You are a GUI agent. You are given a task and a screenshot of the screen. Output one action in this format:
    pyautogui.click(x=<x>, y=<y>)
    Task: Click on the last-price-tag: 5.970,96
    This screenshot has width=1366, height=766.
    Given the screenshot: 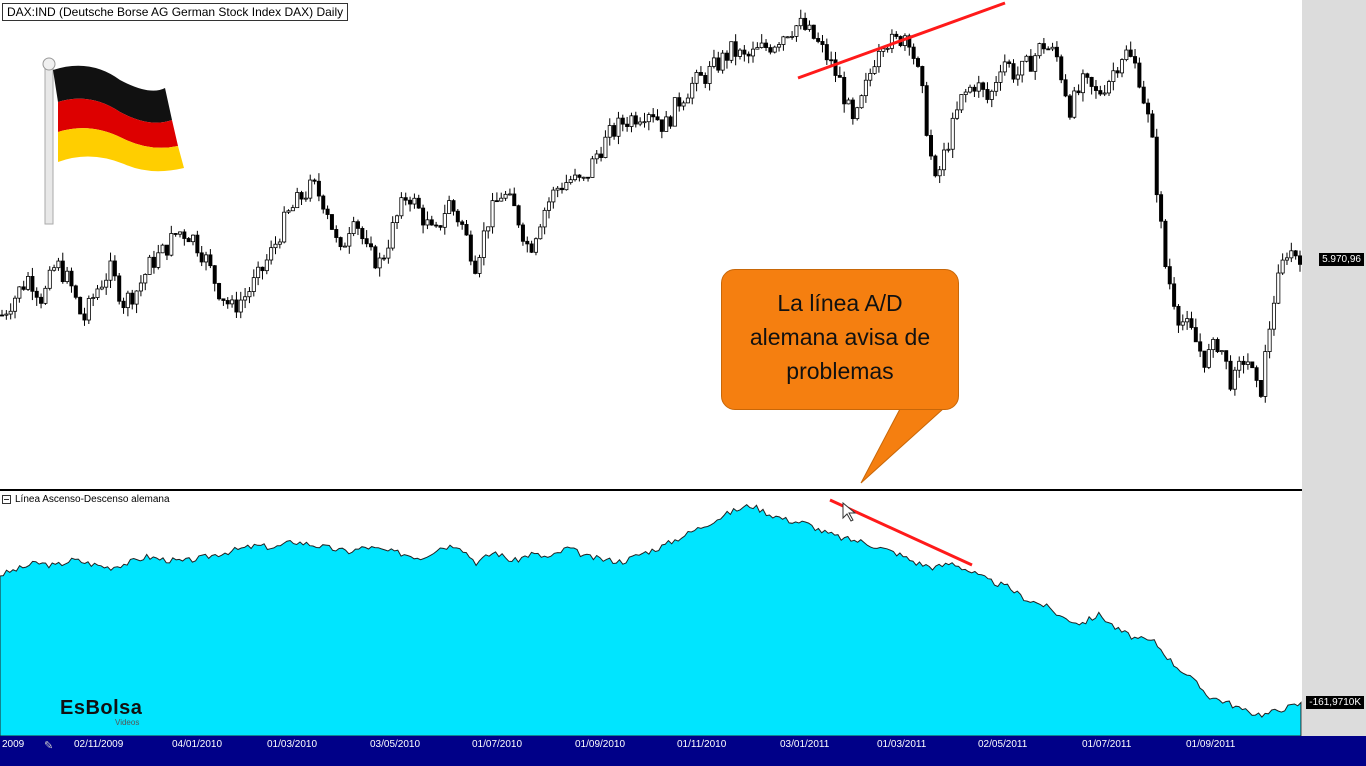 What is the action you would take?
    pyautogui.click(x=1341, y=259)
    